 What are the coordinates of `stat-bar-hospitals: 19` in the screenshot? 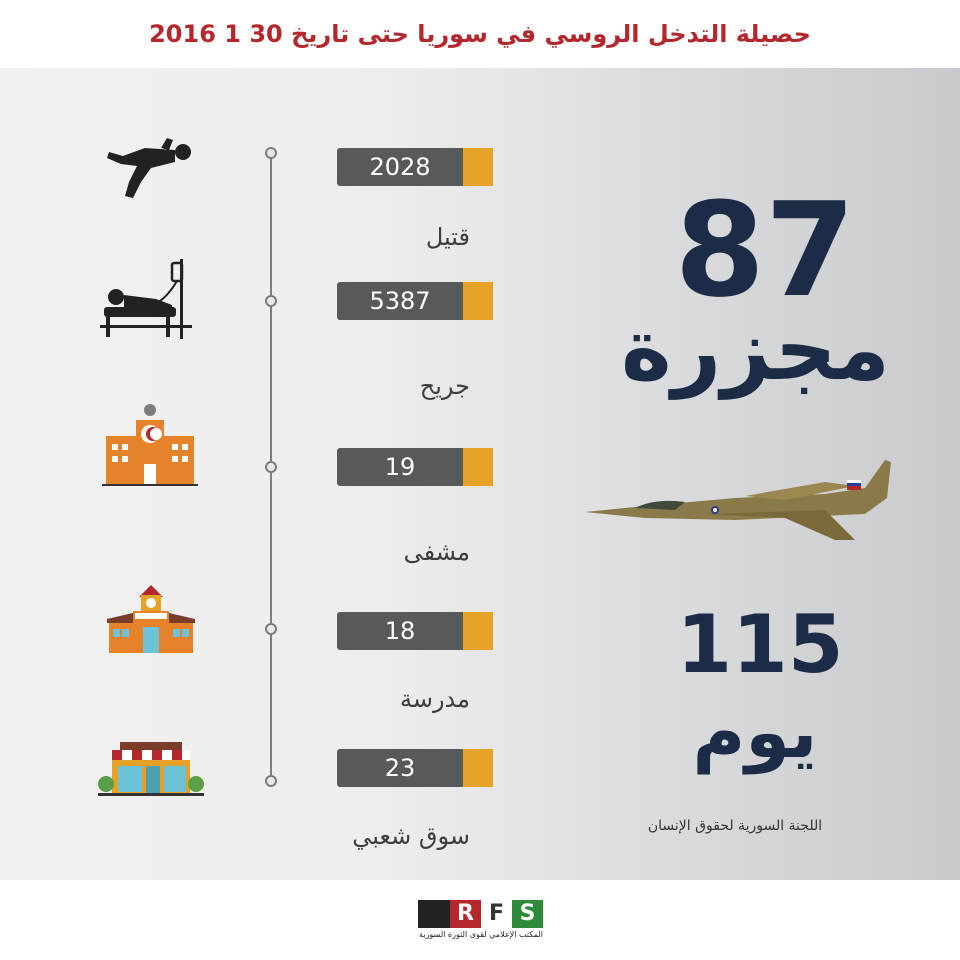 It's located at (415, 467).